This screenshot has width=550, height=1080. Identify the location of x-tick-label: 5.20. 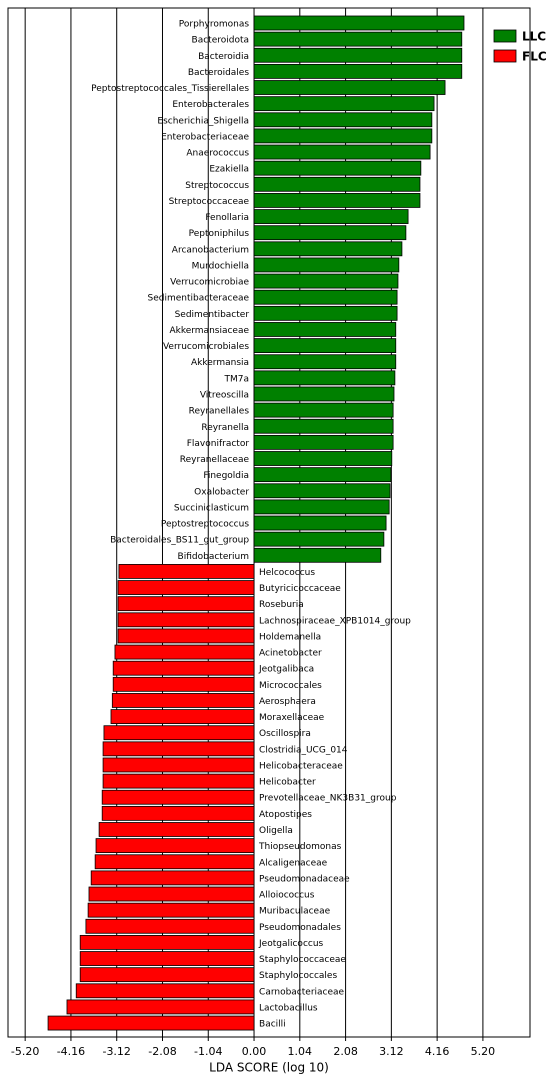
(483, 1051).